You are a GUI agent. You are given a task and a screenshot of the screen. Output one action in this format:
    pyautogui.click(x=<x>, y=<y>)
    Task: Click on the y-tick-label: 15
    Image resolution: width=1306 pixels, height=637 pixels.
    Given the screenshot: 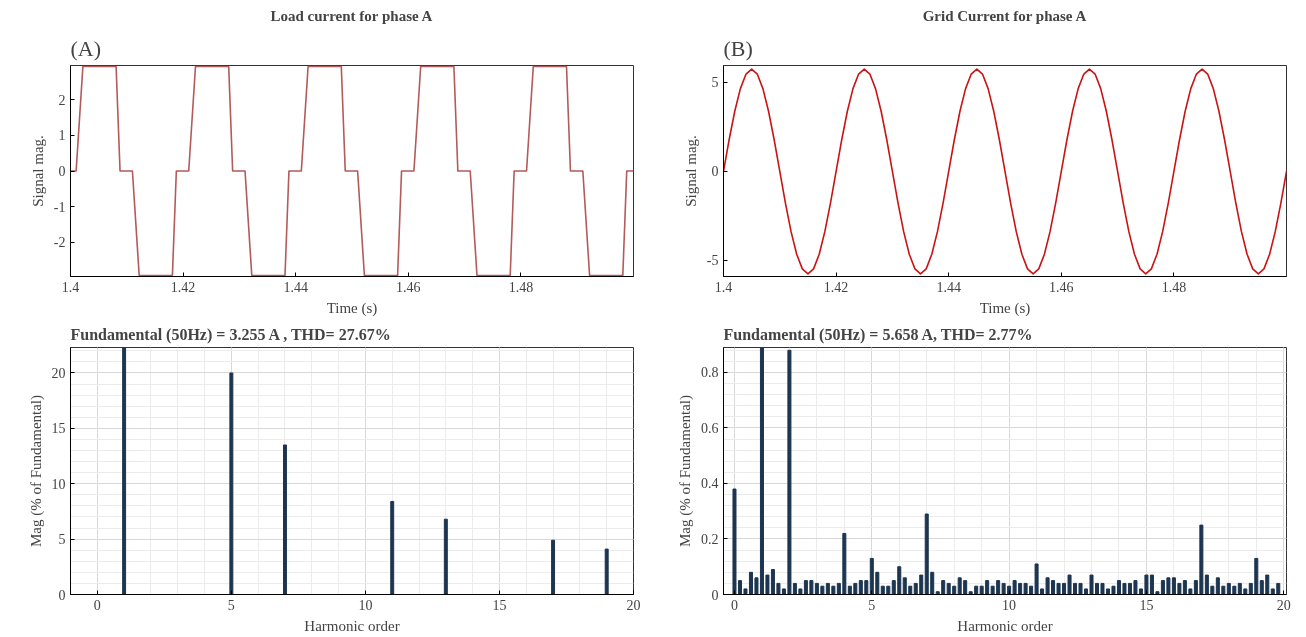 What is the action you would take?
    pyautogui.click(x=58, y=429)
    